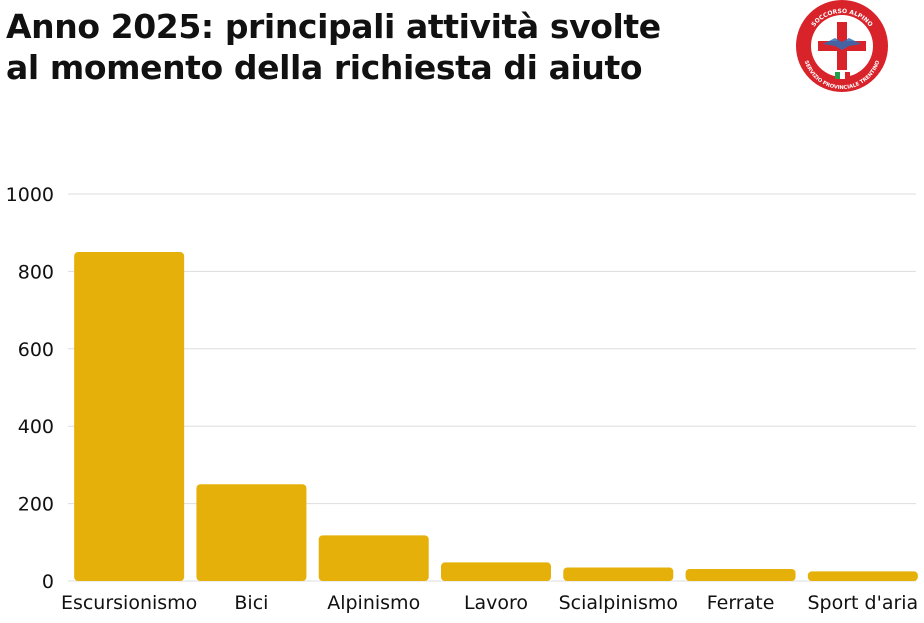 The height and width of the screenshot is (623, 924). Describe the element at coordinates (837, 75) in the screenshot. I see `logo-flag-green` at that location.